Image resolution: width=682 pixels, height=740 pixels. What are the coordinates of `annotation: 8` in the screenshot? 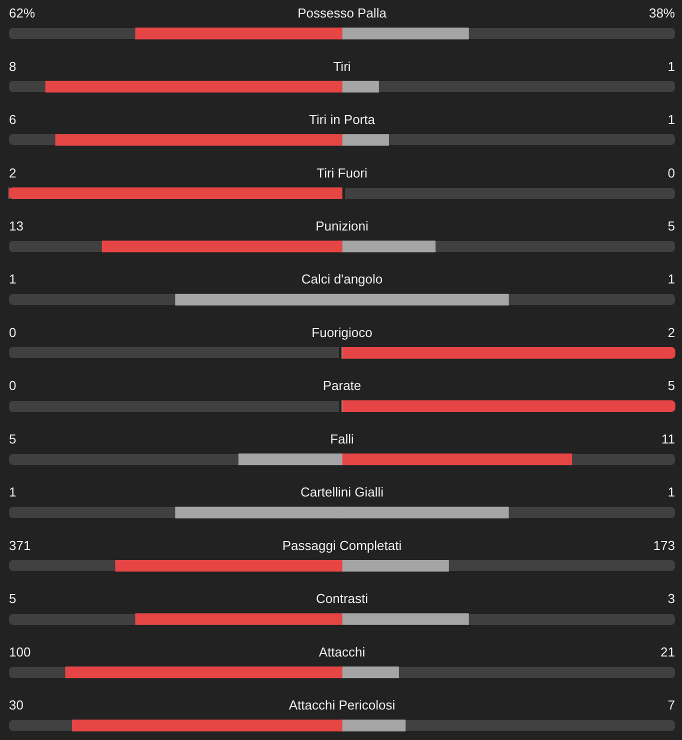 It's located at (12, 66).